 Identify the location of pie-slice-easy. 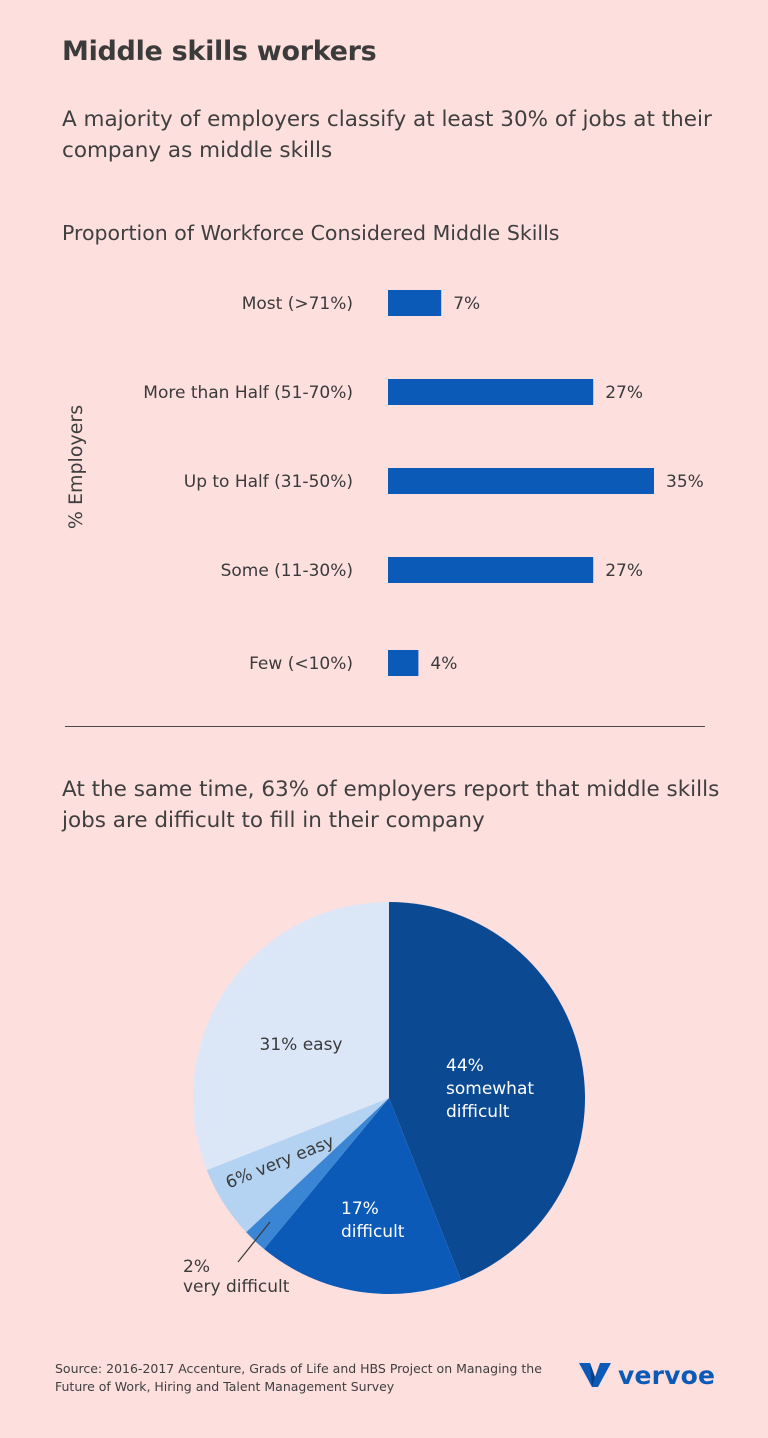
(290, 1036).